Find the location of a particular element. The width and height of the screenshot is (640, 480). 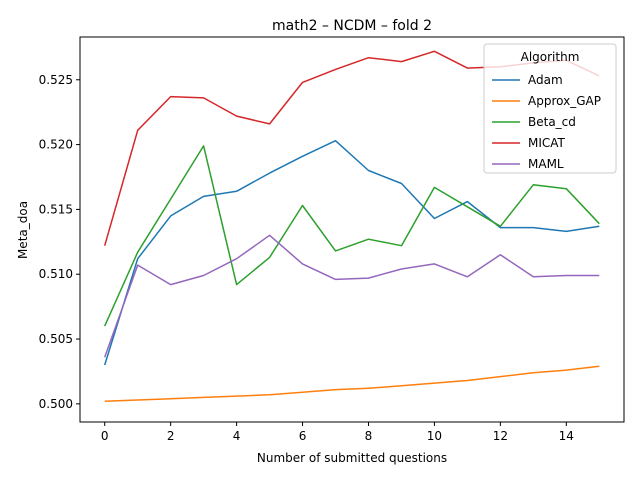

y-axis-label: Meta_doa is located at coordinates (23, 230).